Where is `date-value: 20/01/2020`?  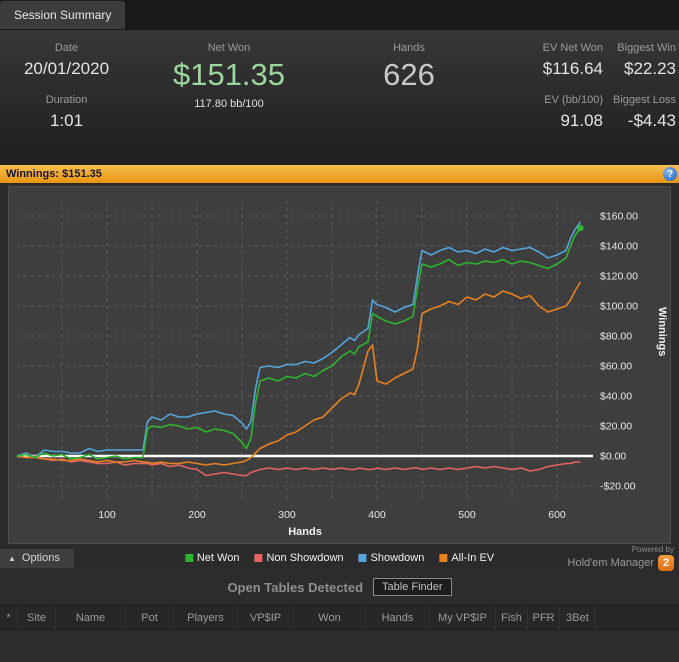 date-value: 20/01/2020 is located at coordinates (66, 68).